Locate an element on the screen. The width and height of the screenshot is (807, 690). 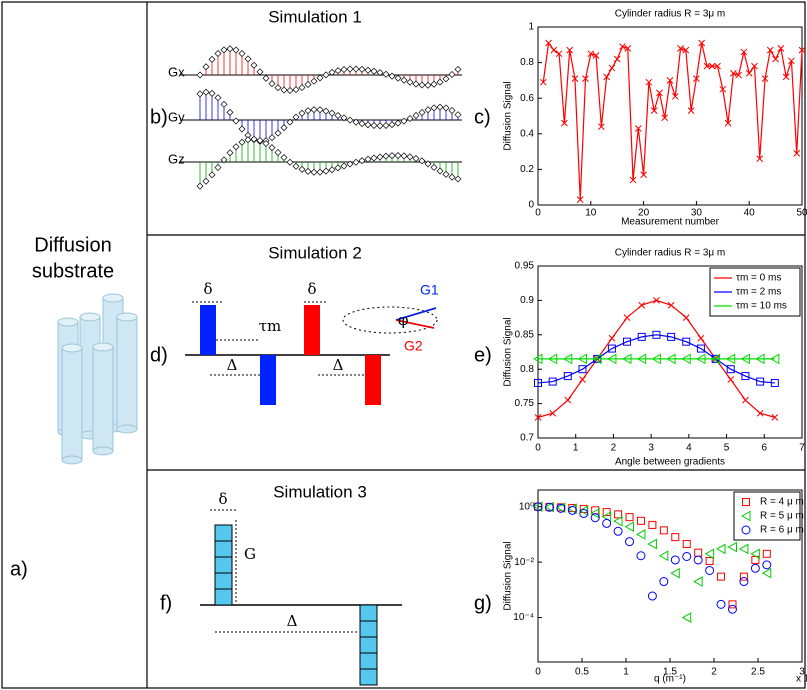
gradient-label: Gy is located at coordinates (176, 116).